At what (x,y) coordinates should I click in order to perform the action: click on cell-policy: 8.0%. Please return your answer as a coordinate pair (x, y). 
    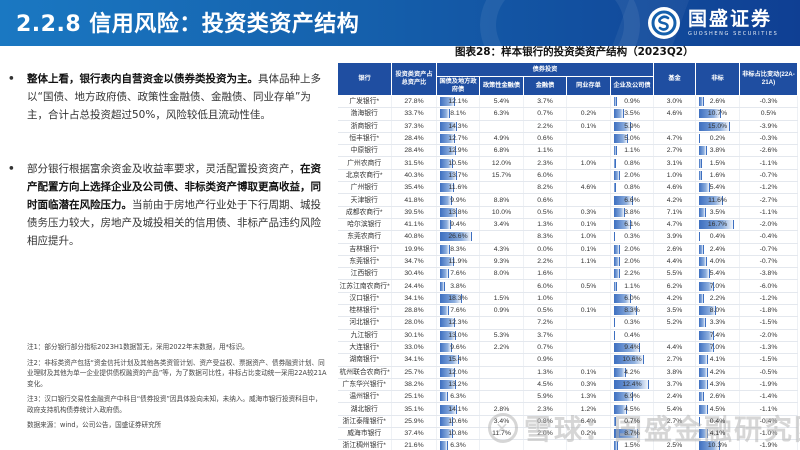
    Looking at the image, I should click on (501, 274).